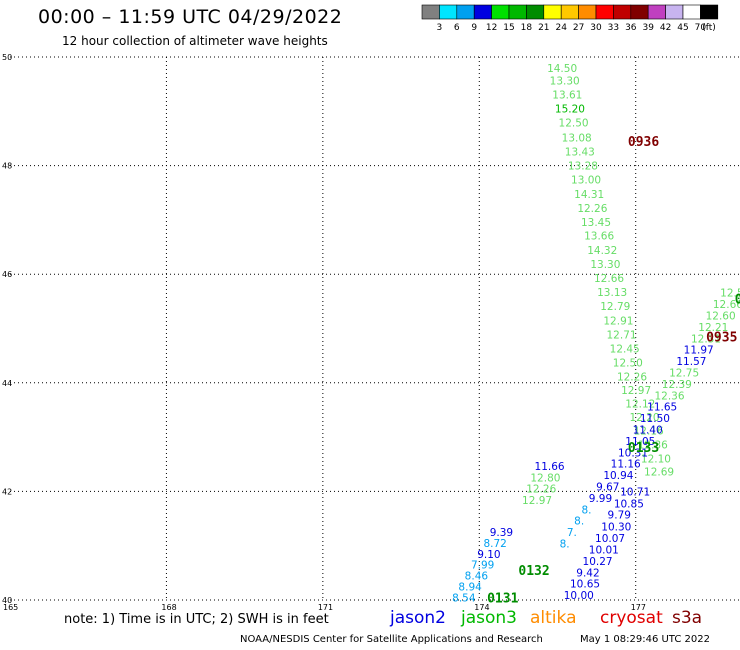 The image size is (740, 650). I want to click on legend-tick-label: 12, so click(491, 28).